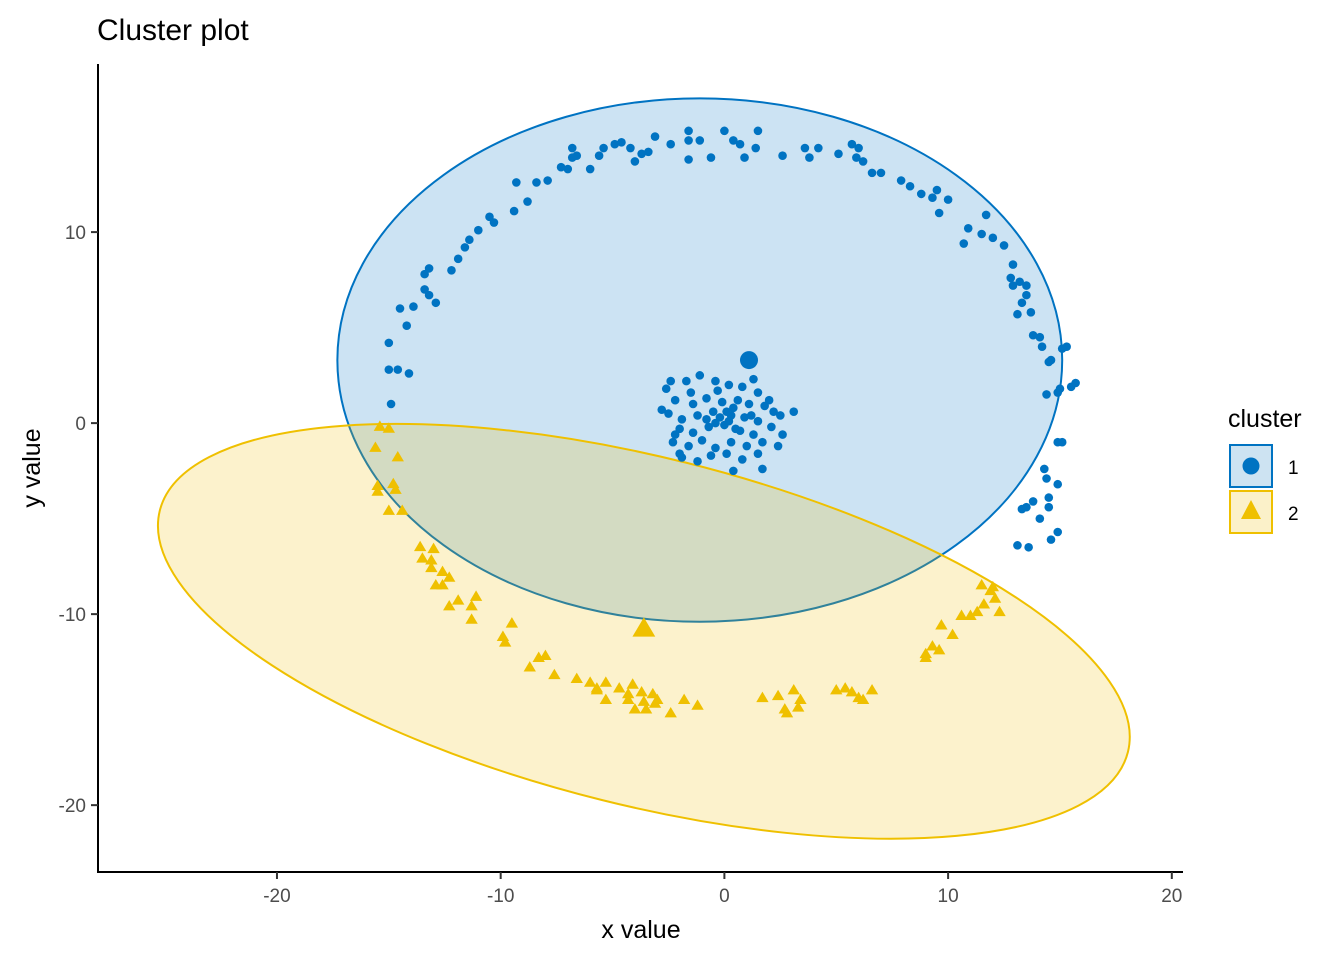 The height and width of the screenshot is (960, 1344). Describe the element at coordinates (749, 360) in the screenshot. I see `cluster-1-centroid` at that location.